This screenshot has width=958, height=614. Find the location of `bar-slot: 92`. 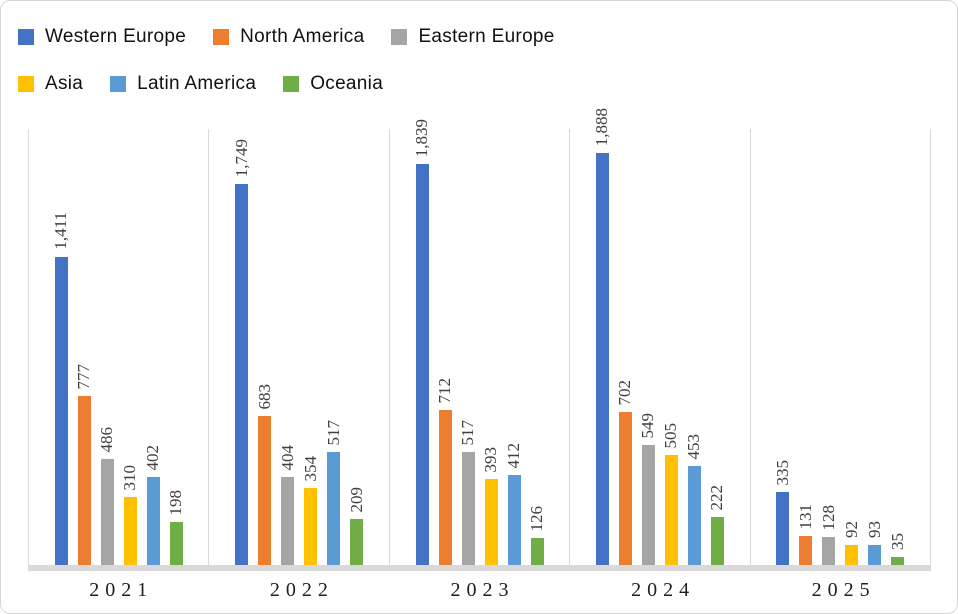

bar-slot: 92 is located at coordinates (851, 347).